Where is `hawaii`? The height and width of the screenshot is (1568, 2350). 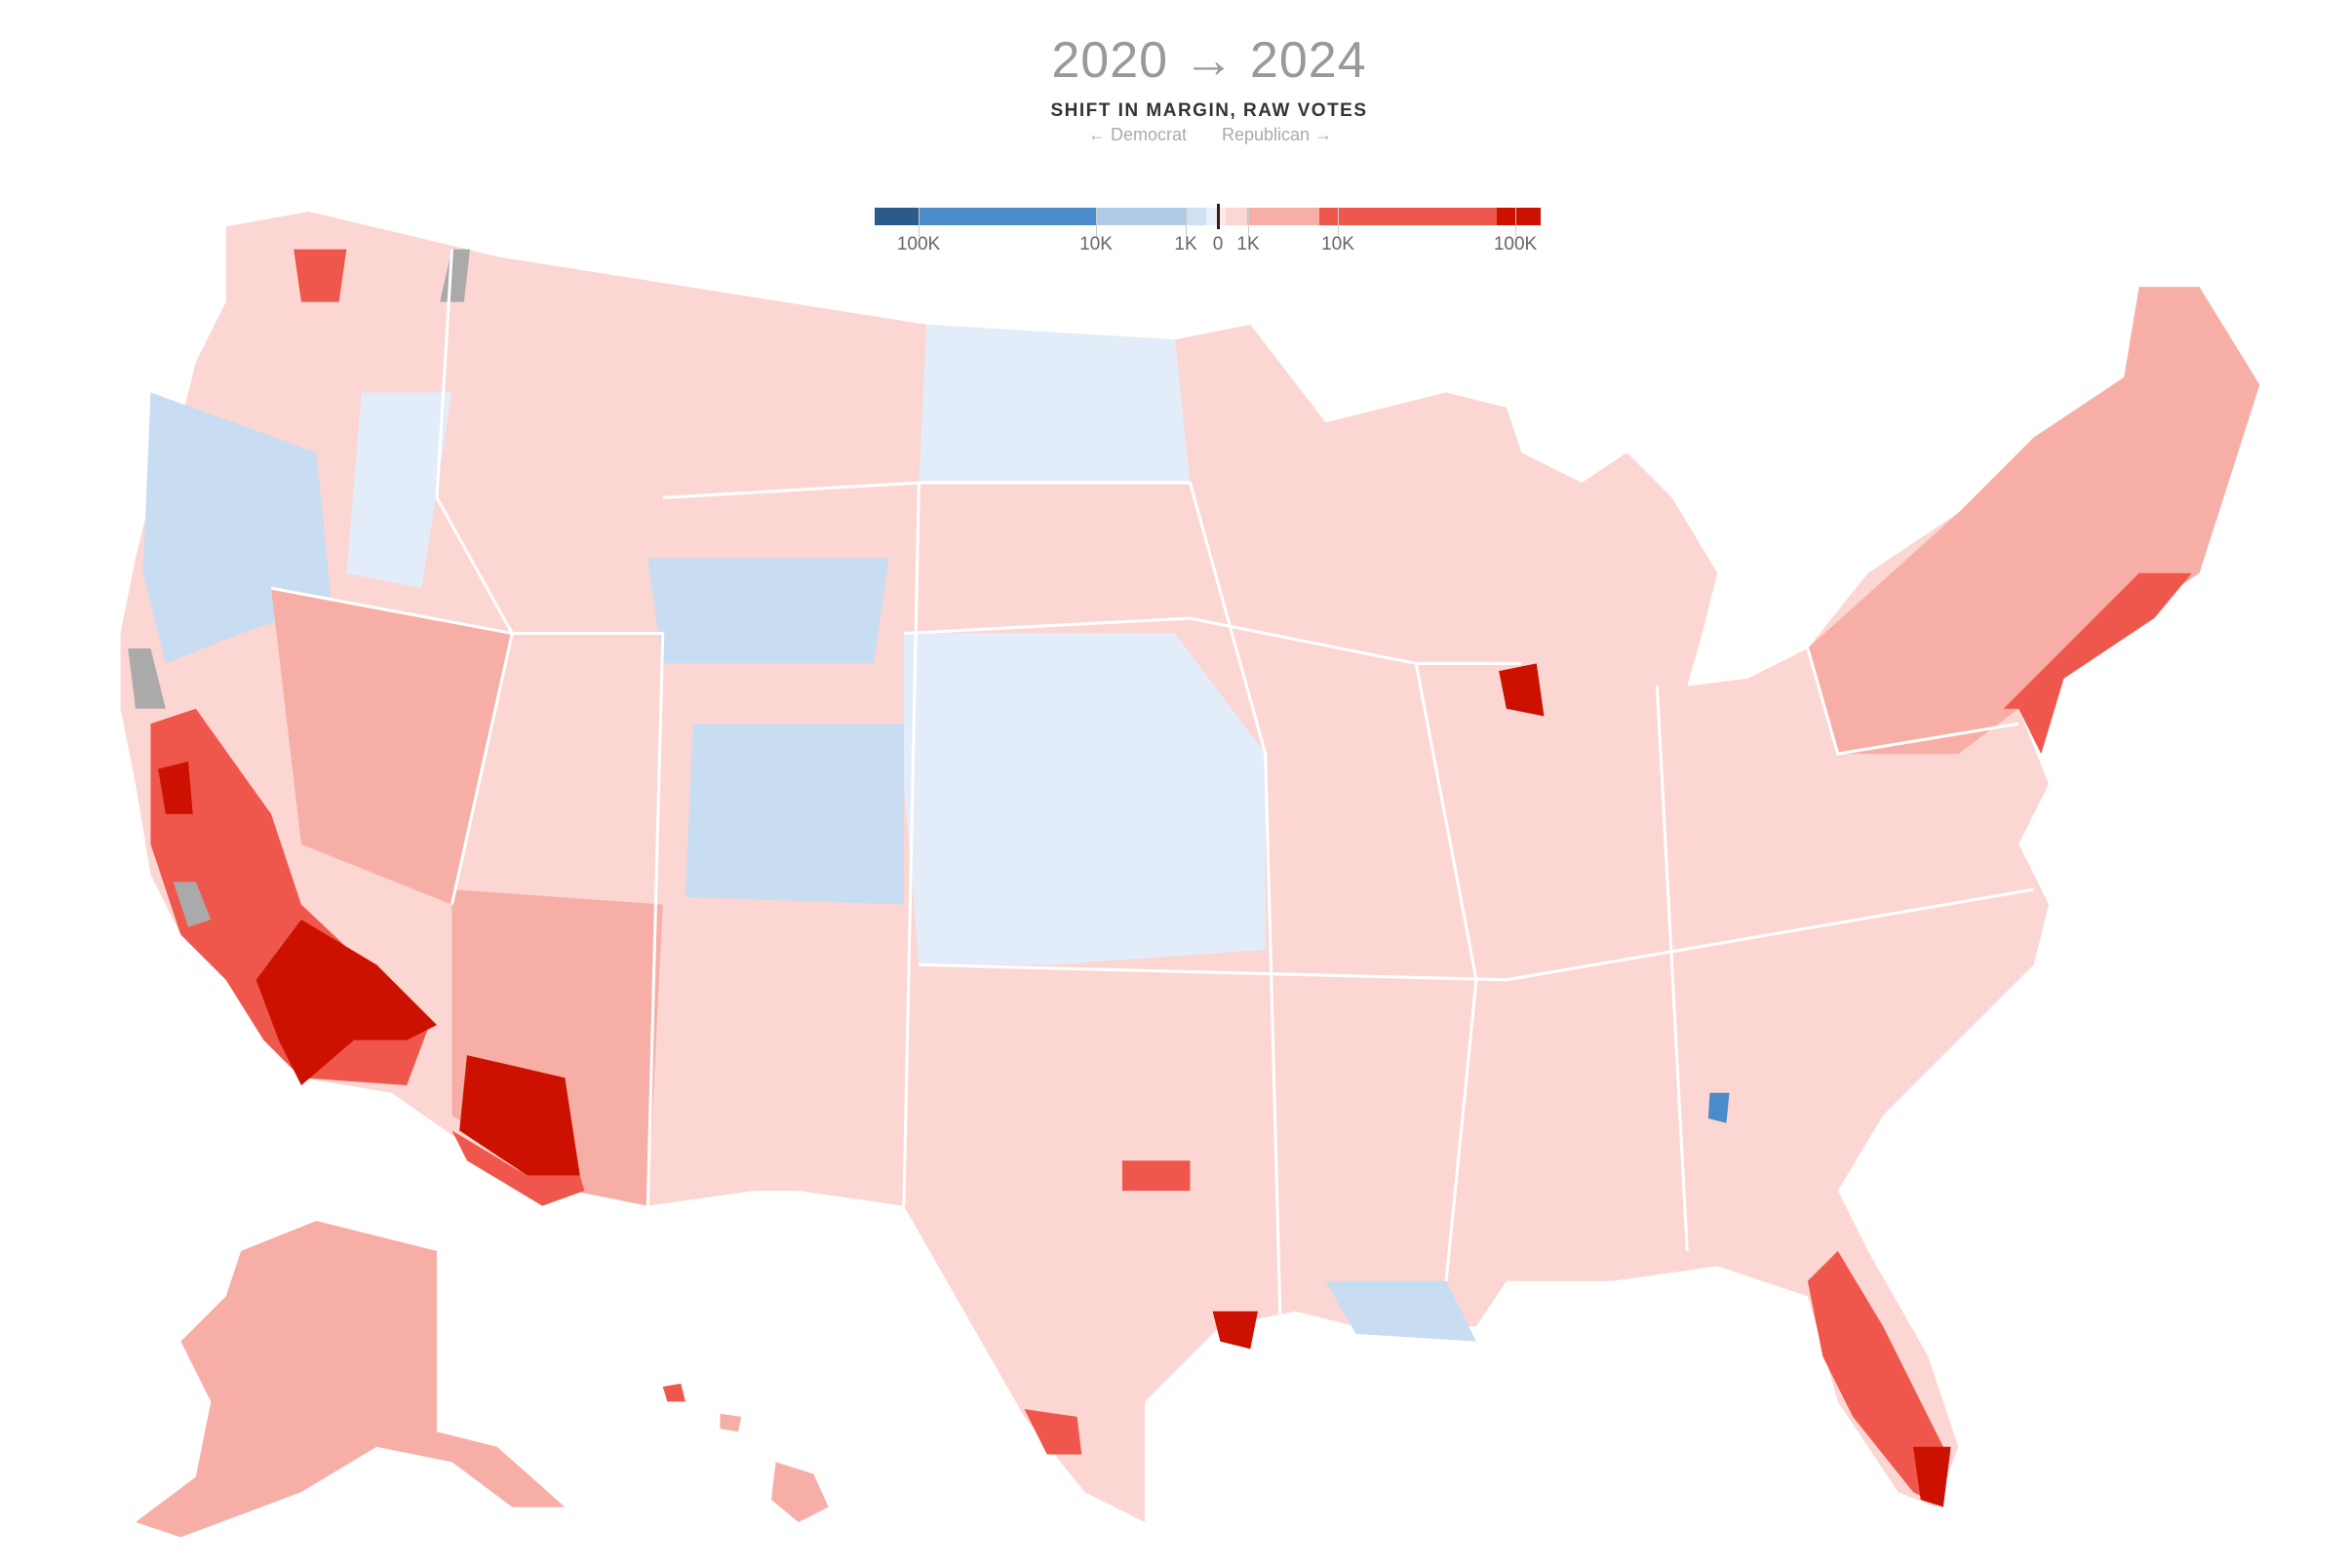
hawaii is located at coordinates (745, 1452).